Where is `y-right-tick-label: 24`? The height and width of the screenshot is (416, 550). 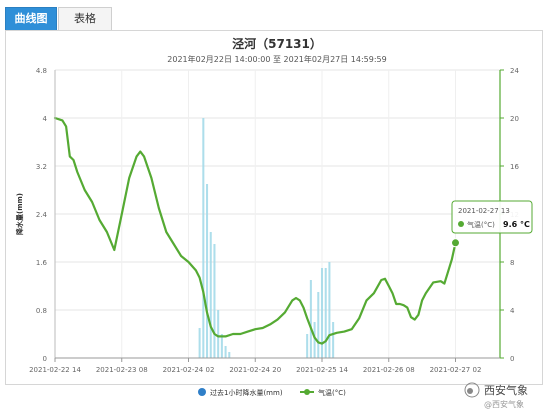
y-right-tick-label: 24 is located at coordinates (514, 71).